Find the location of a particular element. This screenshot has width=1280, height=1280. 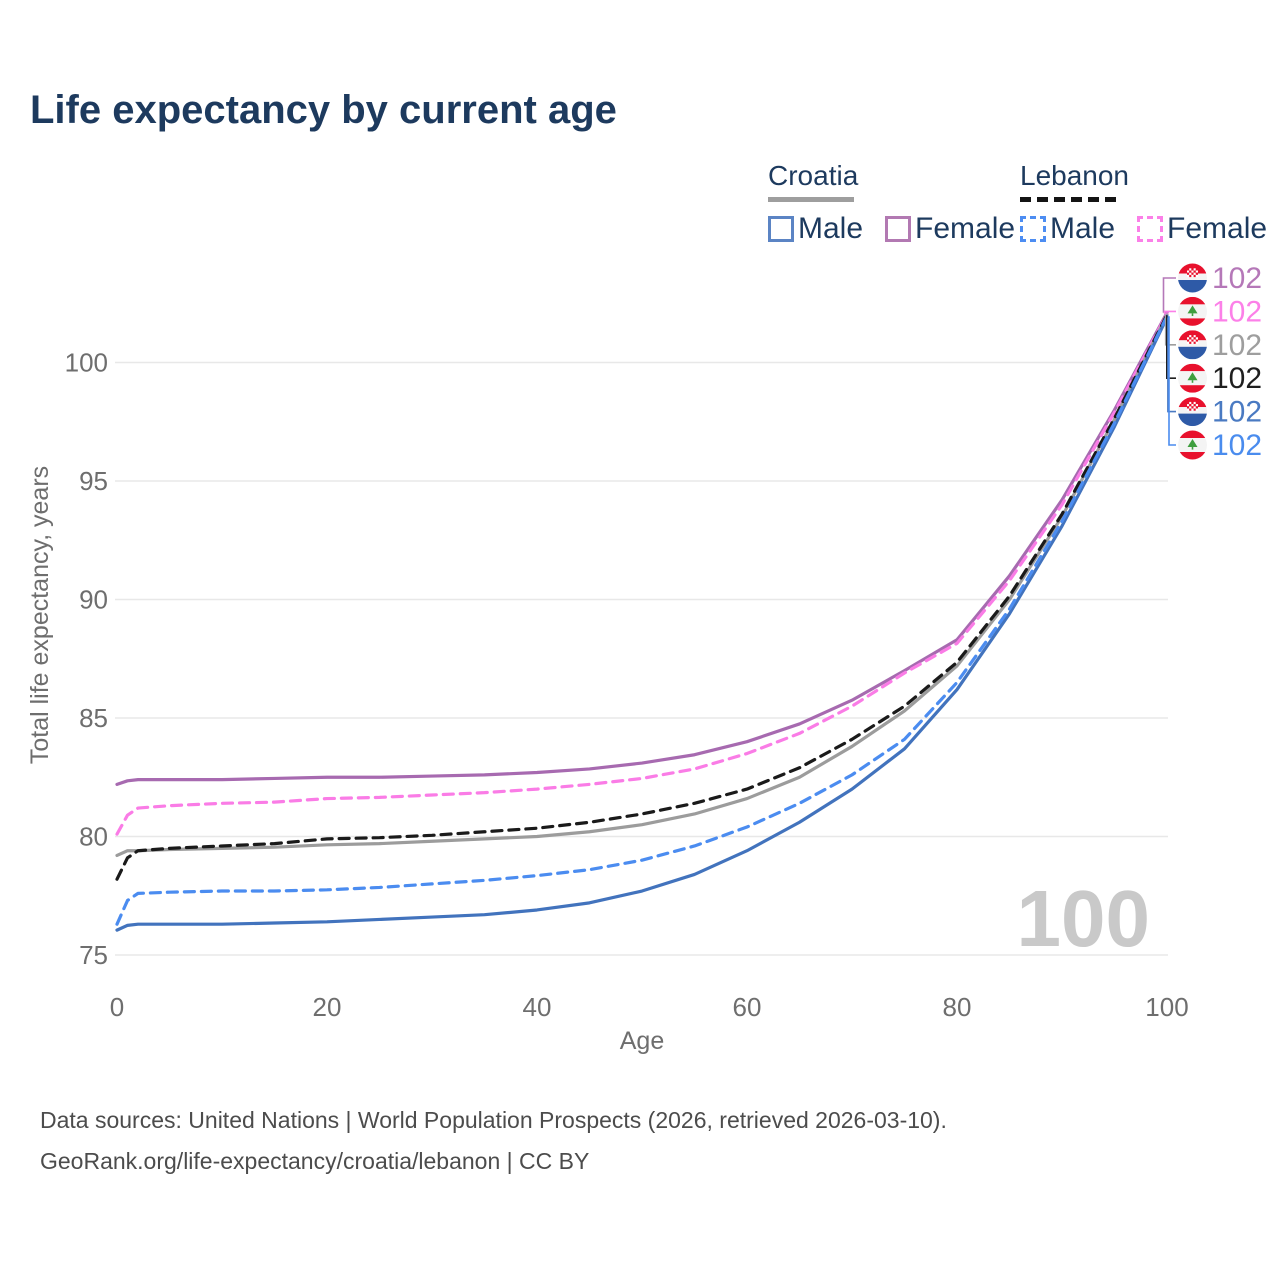

y-tick-label: 90 is located at coordinates (93, 600).